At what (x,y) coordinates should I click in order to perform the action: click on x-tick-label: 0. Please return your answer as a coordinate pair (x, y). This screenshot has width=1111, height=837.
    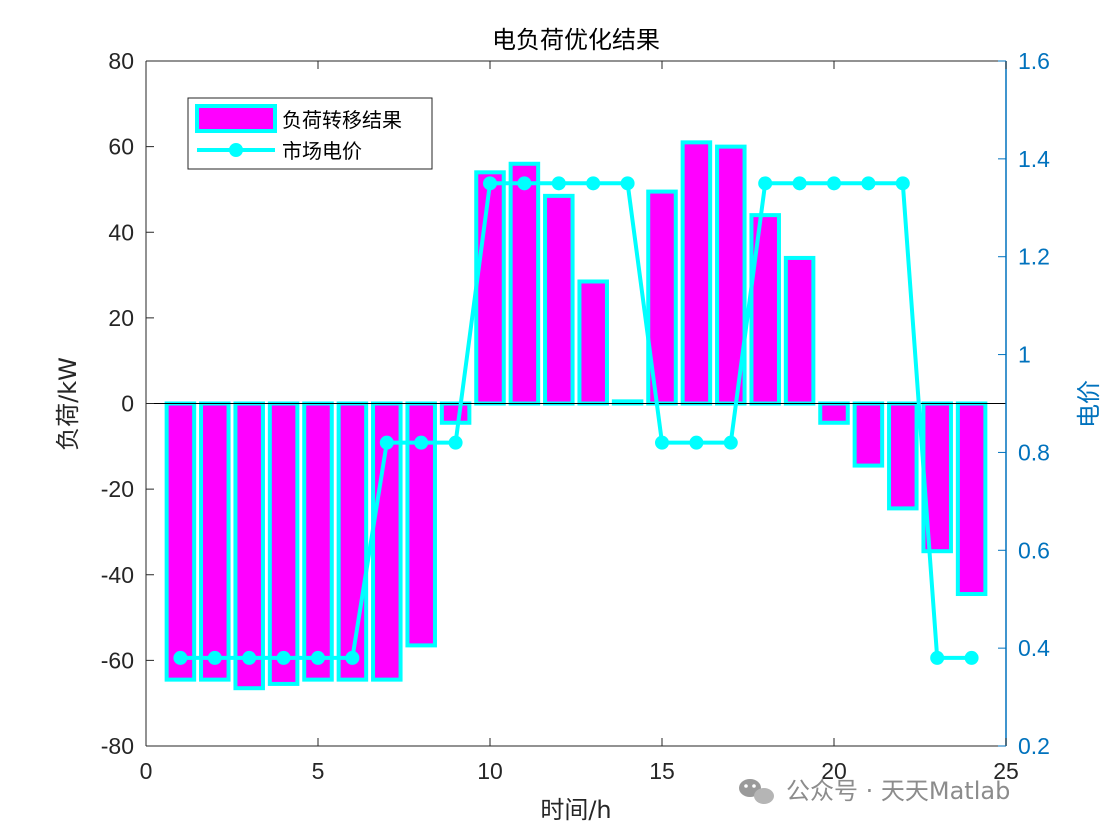
    Looking at the image, I should click on (146, 771).